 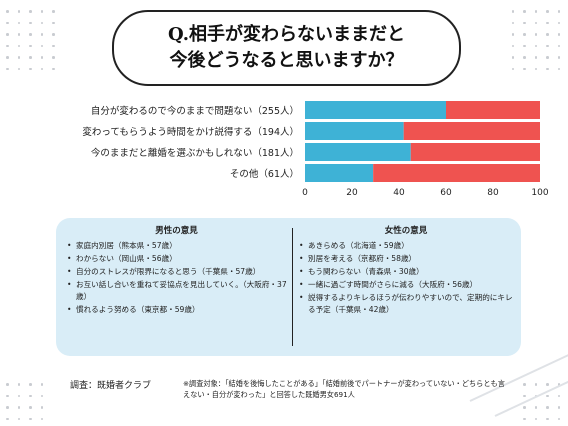 What do you see at coordinates (493, 193) in the screenshot?
I see `x-tick-label: 80` at bounding box center [493, 193].